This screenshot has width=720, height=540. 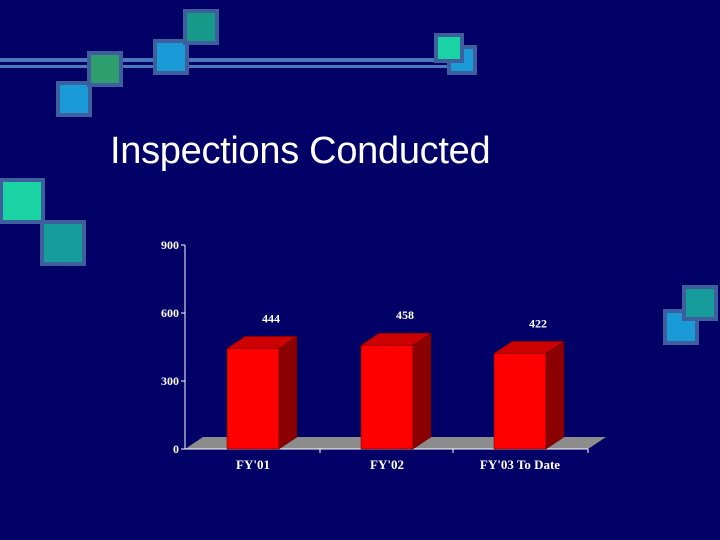 What do you see at coordinates (538, 323) in the screenshot?
I see `data-label: 422` at bounding box center [538, 323].